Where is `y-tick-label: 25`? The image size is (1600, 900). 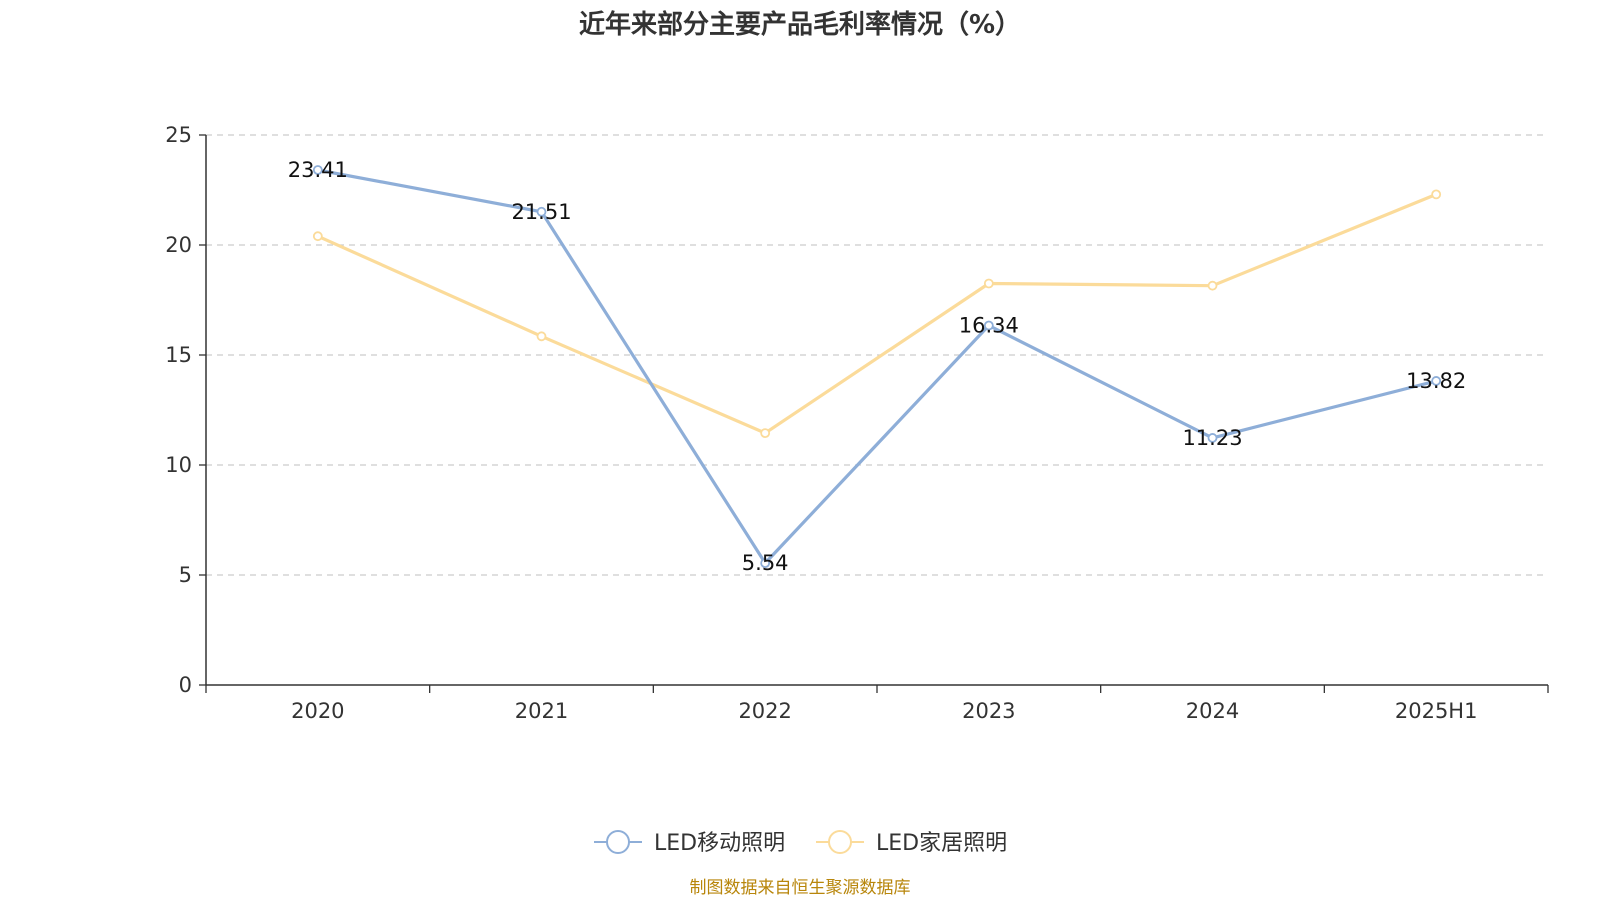 y-tick-label: 25 is located at coordinates (178, 135).